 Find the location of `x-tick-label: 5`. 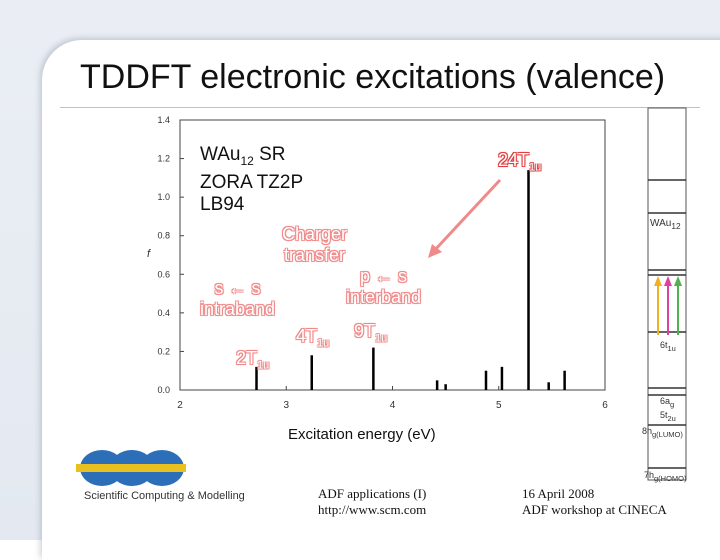

x-tick-label: 5 is located at coordinates (499, 405).